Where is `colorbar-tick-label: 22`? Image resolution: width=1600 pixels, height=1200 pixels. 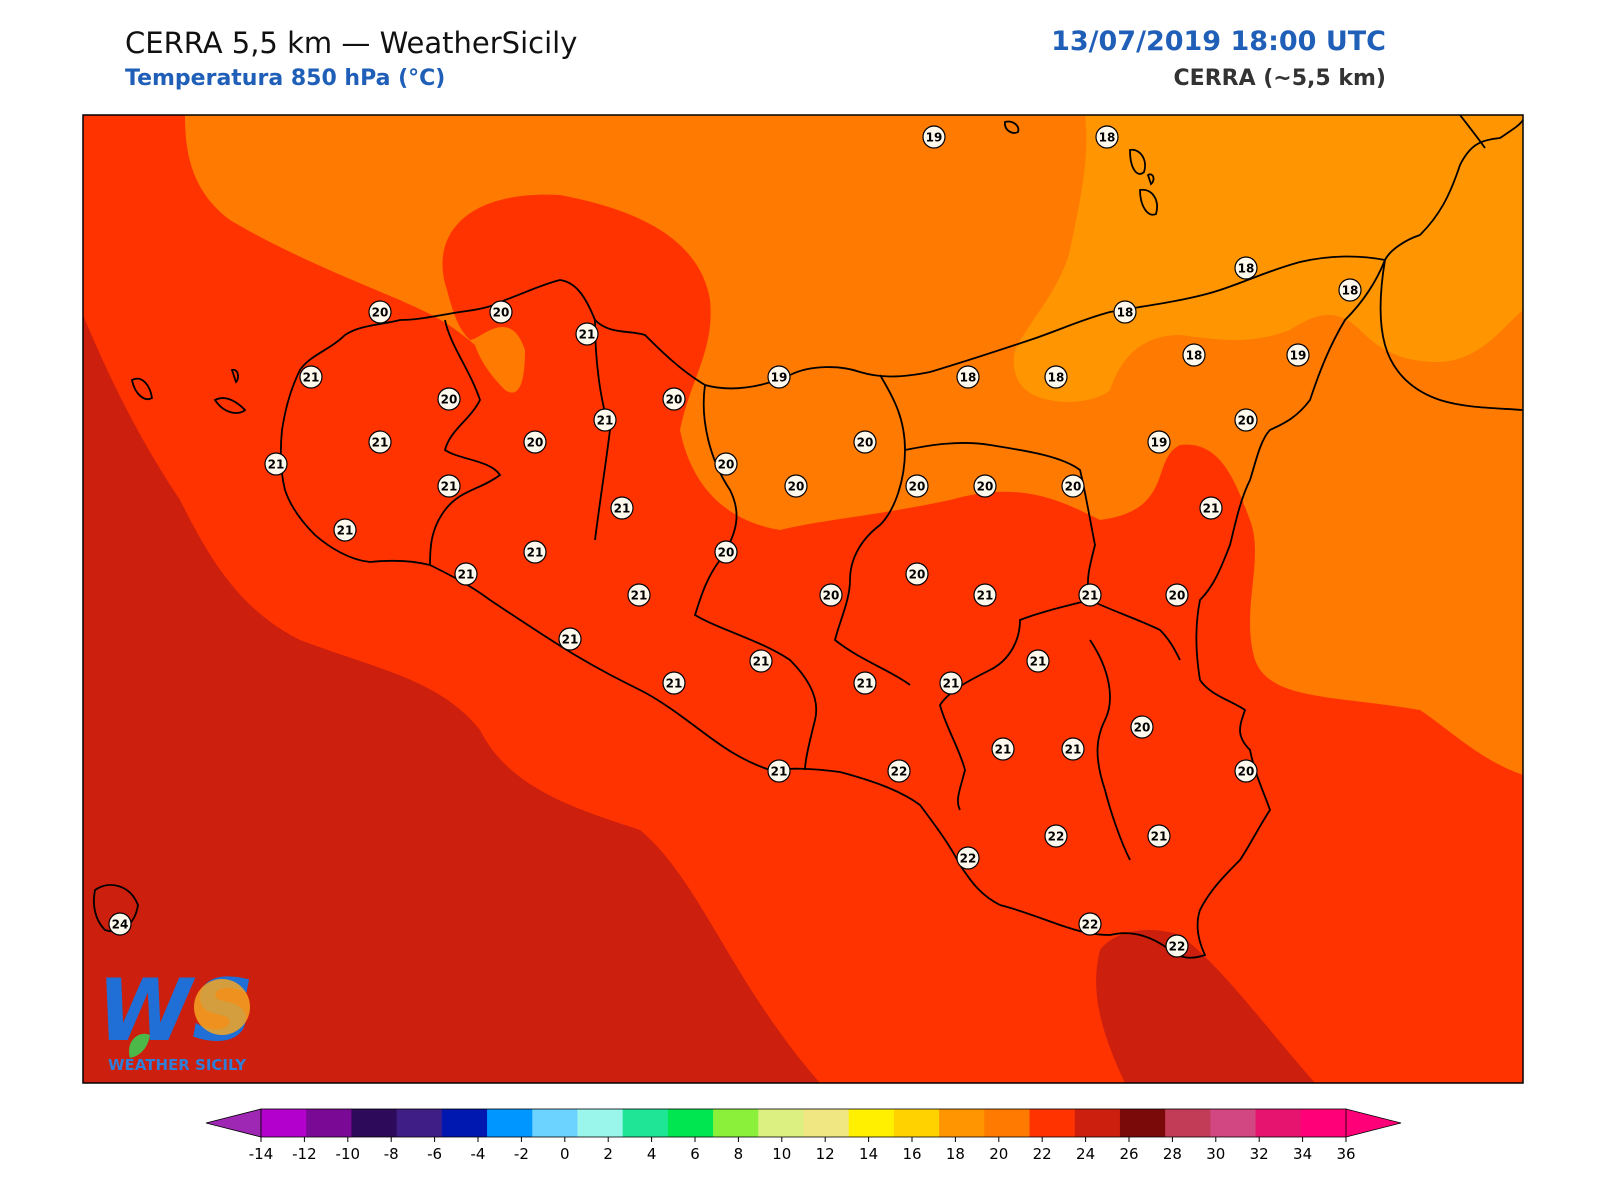
colorbar-tick-label: 22 is located at coordinates (1042, 1154).